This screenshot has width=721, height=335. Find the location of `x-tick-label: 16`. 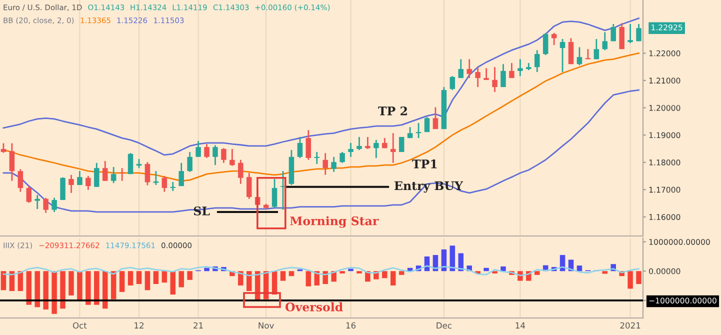

x-tick-label: 16 is located at coordinates (351, 325).